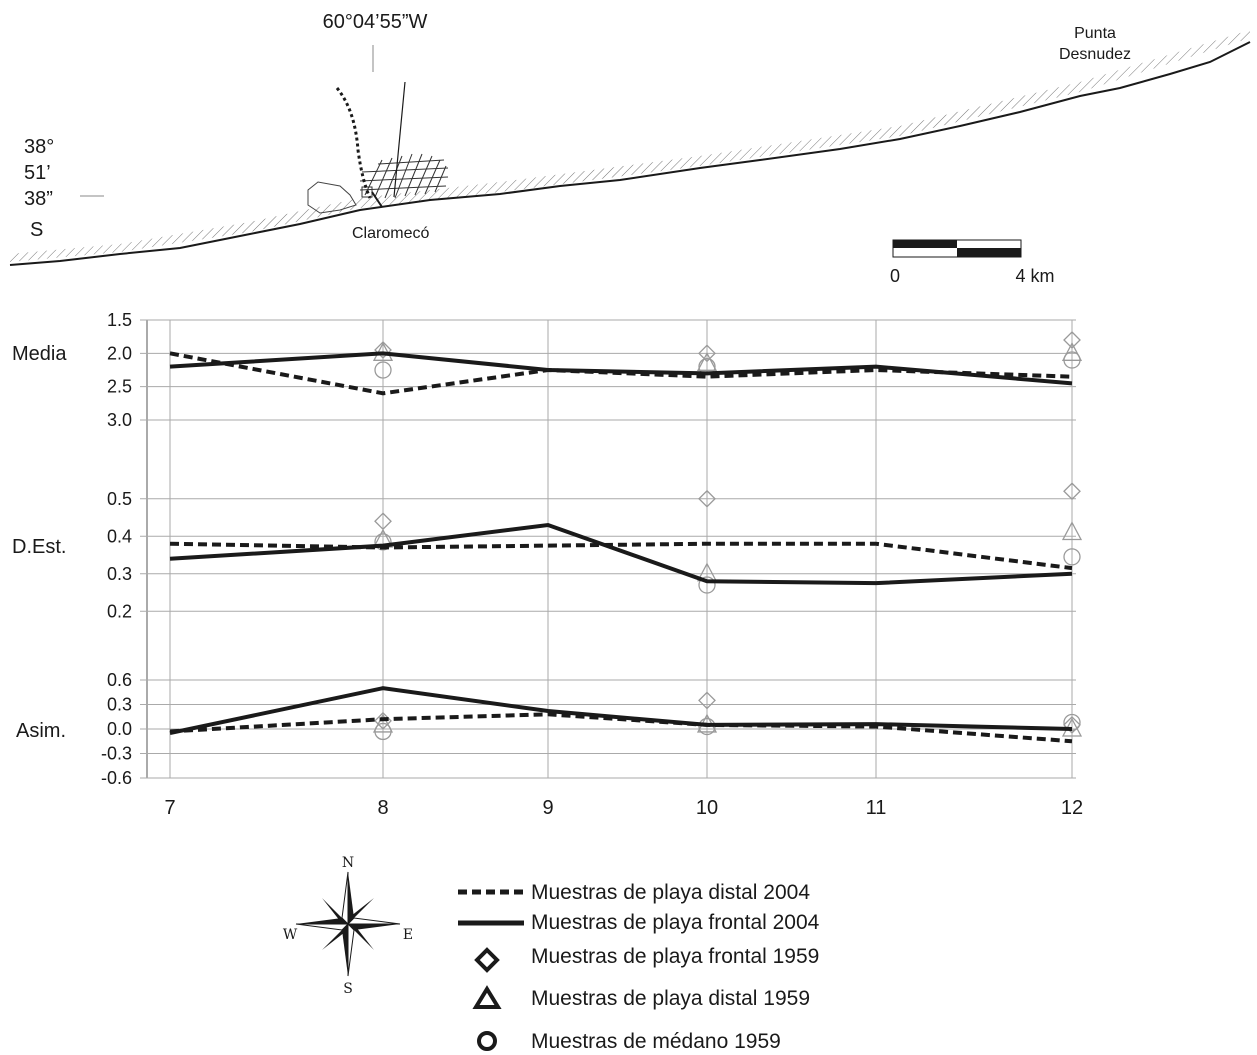 The width and height of the screenshot is (1257, 1055). I want to click on x-tick-label: 12, so click(1072, 808).